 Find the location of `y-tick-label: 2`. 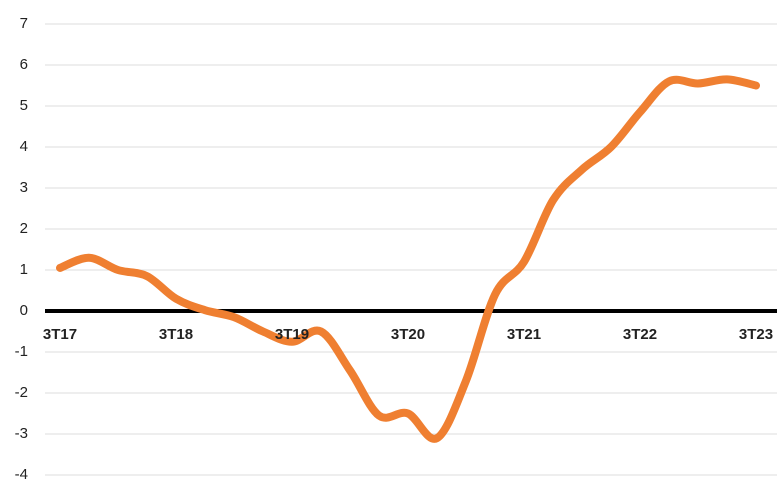

y-tick-label: 2 is located at coordinates (24, 228).